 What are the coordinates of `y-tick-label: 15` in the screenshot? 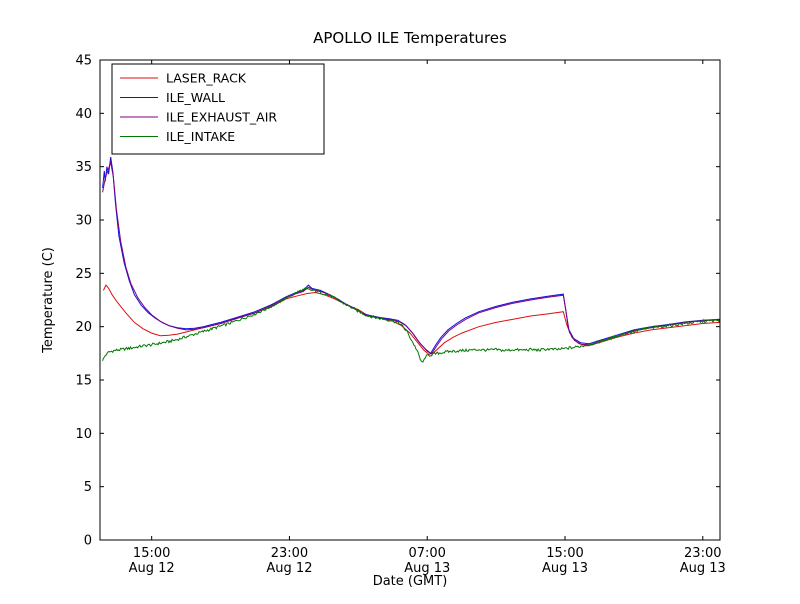 It's located at (83, 381).